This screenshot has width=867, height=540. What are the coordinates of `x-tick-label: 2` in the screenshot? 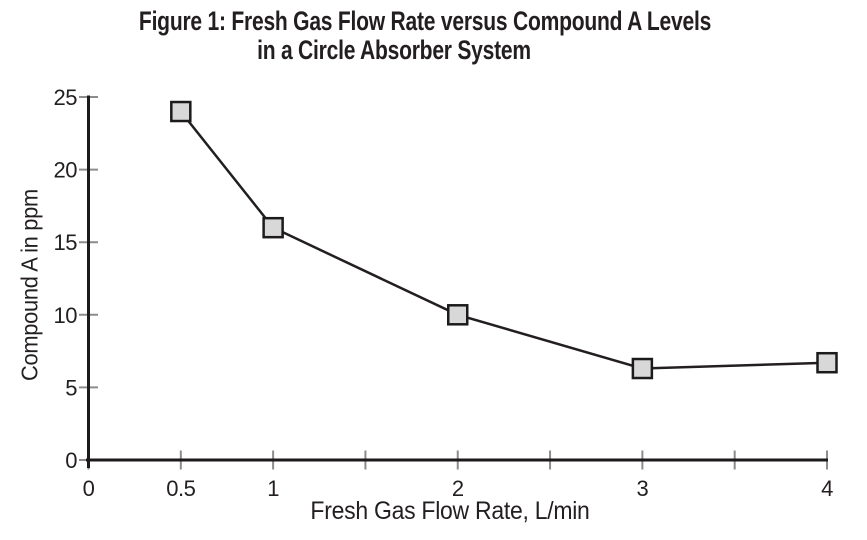 It's located at (458, 488).